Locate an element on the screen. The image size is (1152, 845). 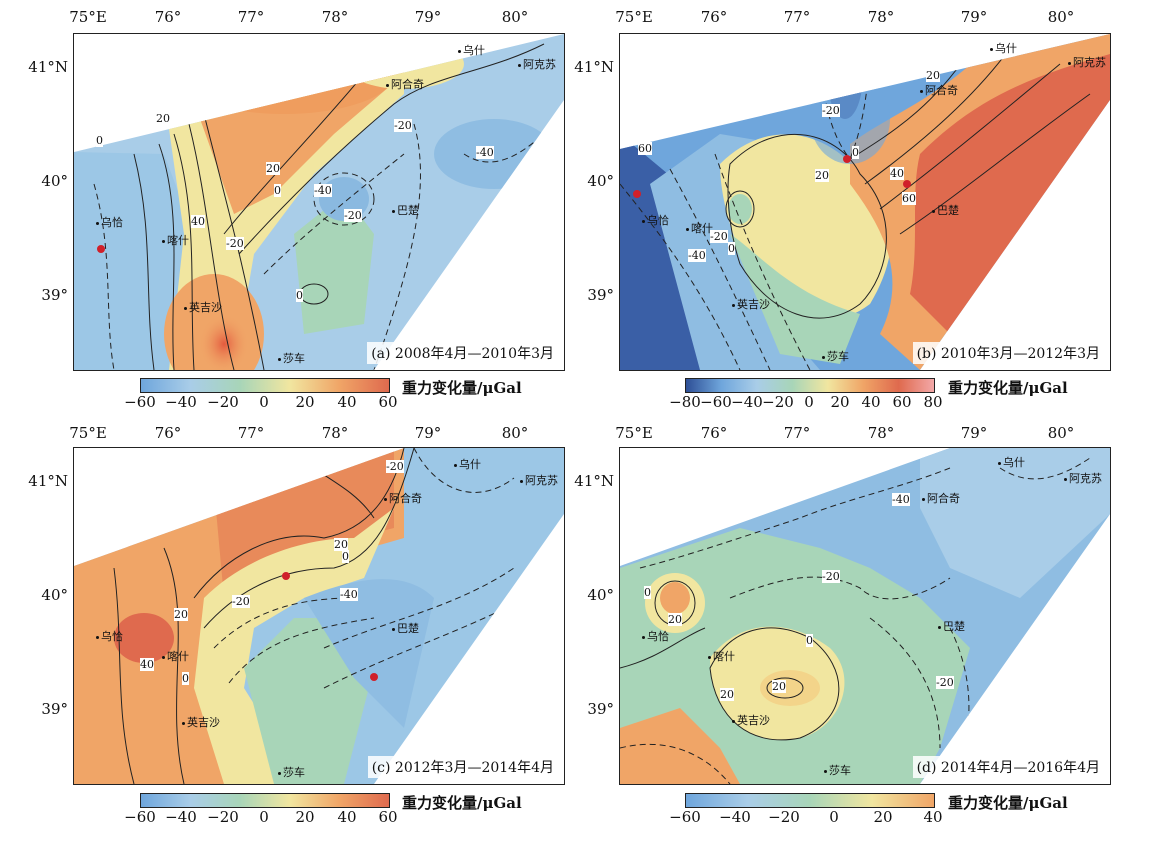
colorbar-d is located at coordinates (810, 800).